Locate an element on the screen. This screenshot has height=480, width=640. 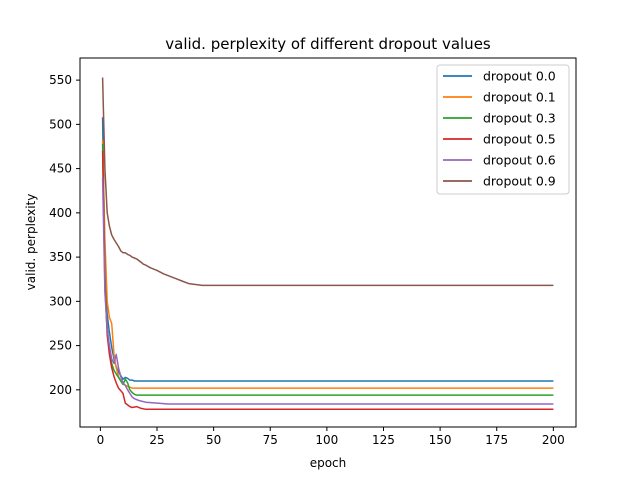
x-tick-label-0: 0 is located at coordinates (101, 440).